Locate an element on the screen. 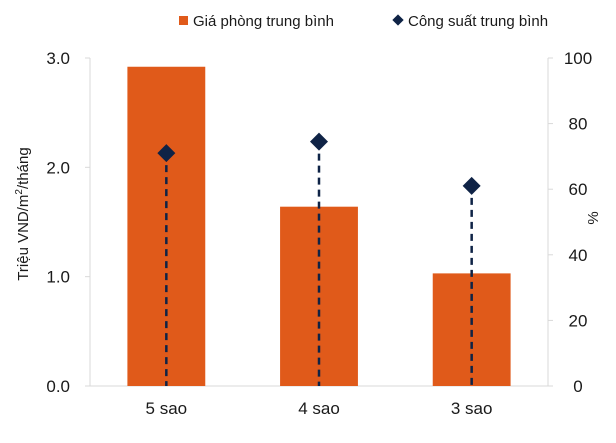  y-left-tick-label: 3.0 is located at coordinates (58, 58).